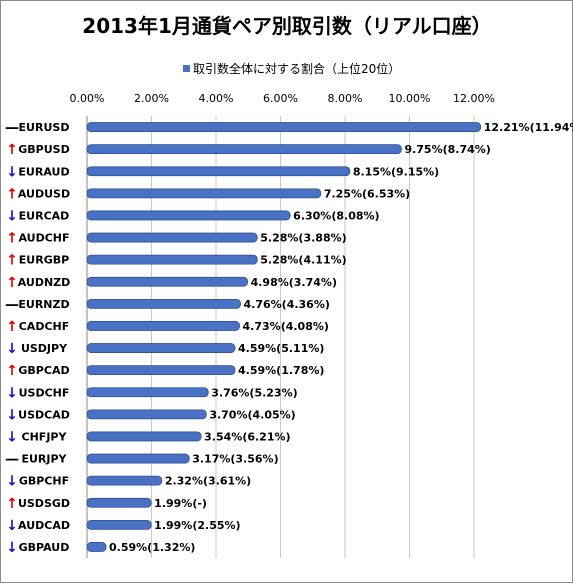  I want to click on x-tick-label: 12.00%, so click(474, 98).